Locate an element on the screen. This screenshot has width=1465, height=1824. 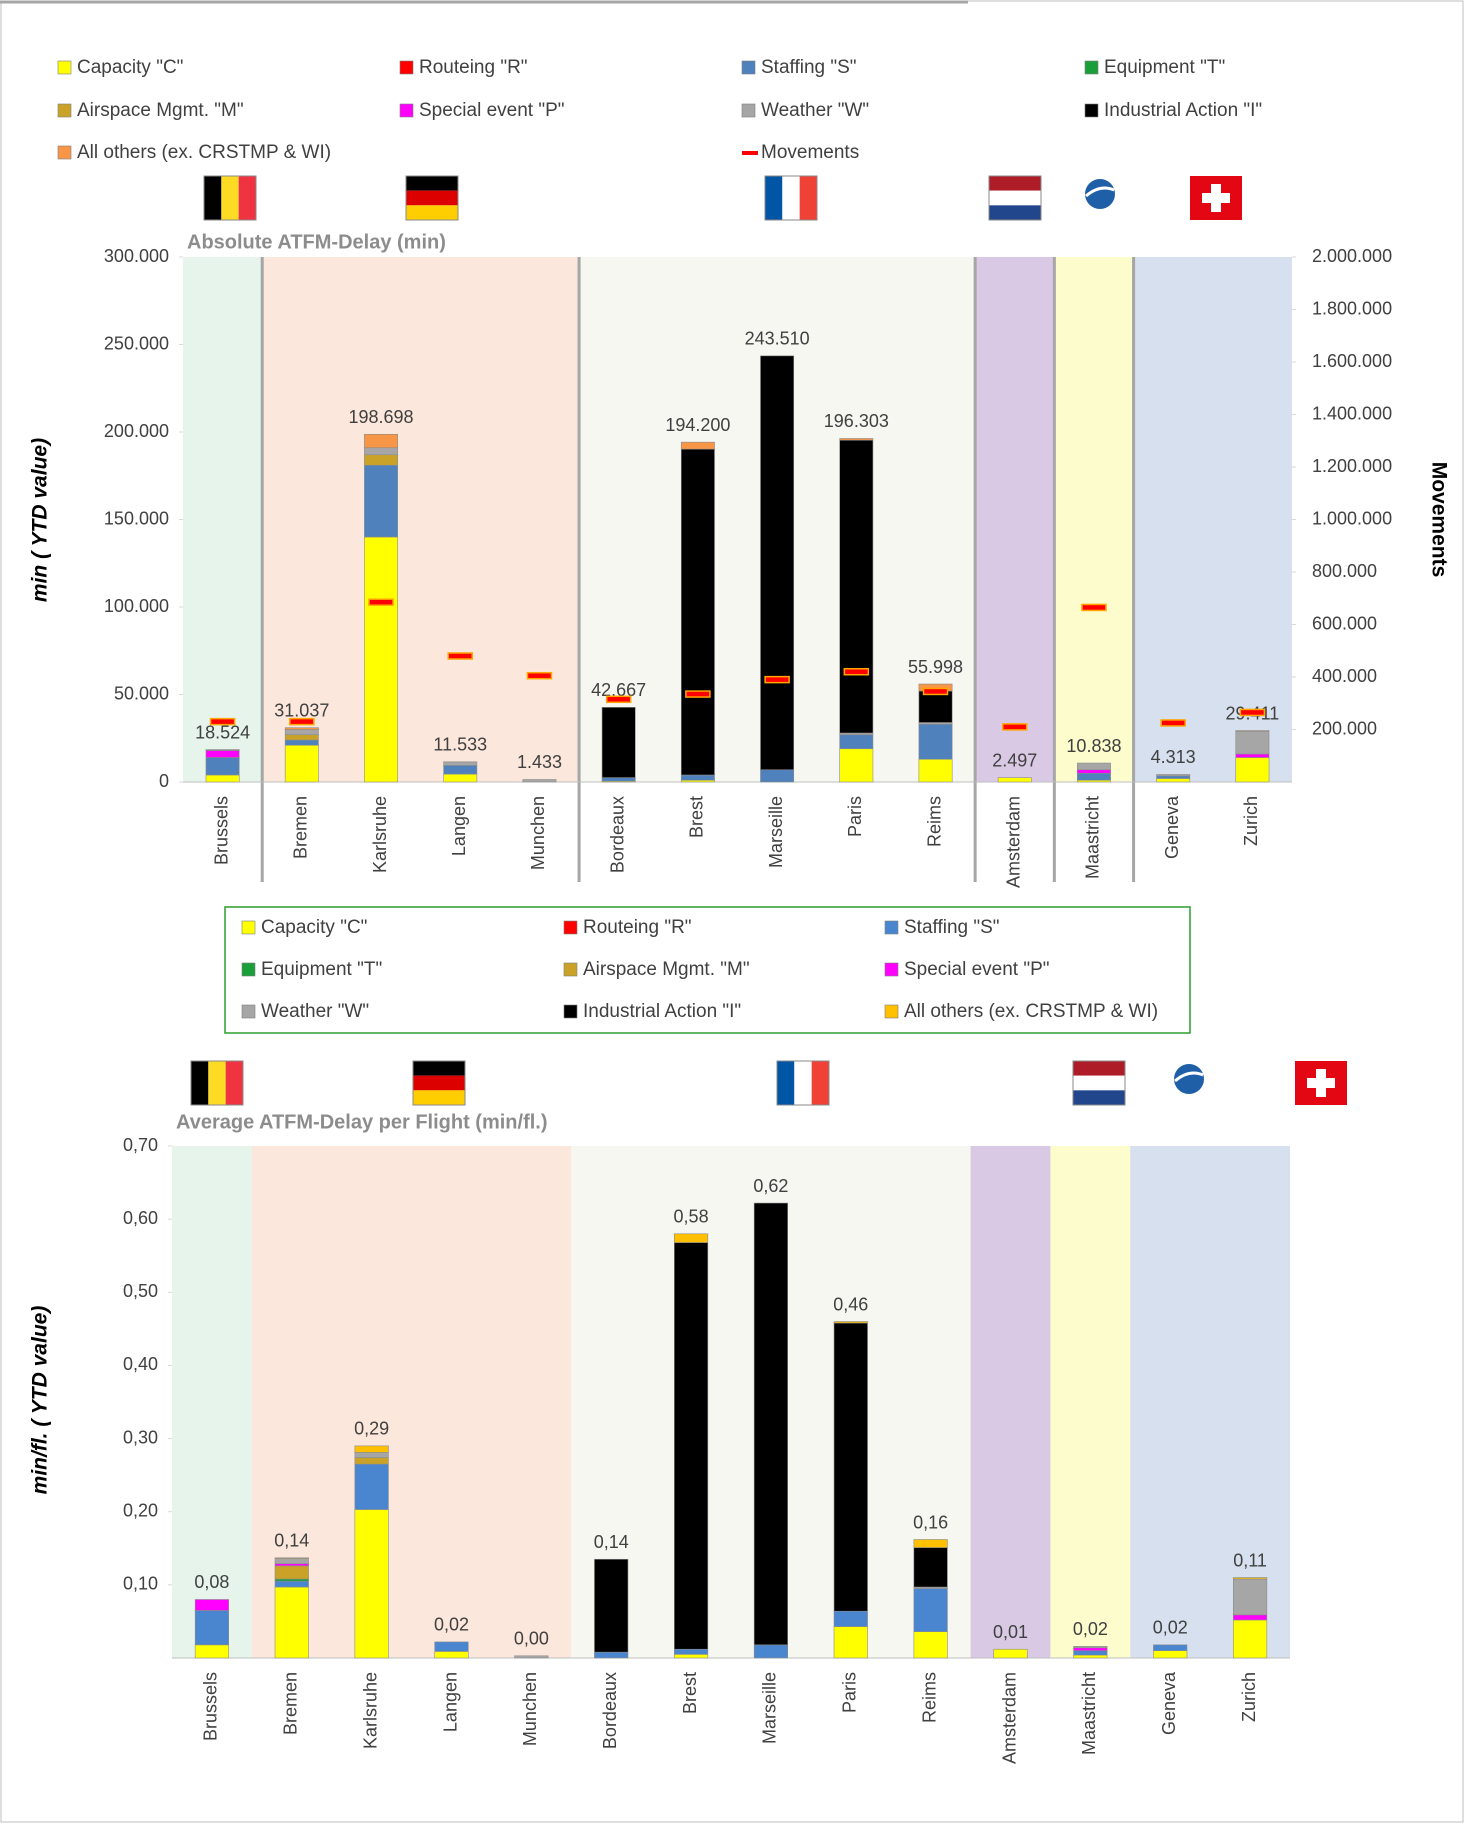
total-label: 198.698 is located at coordinates (380, 417).